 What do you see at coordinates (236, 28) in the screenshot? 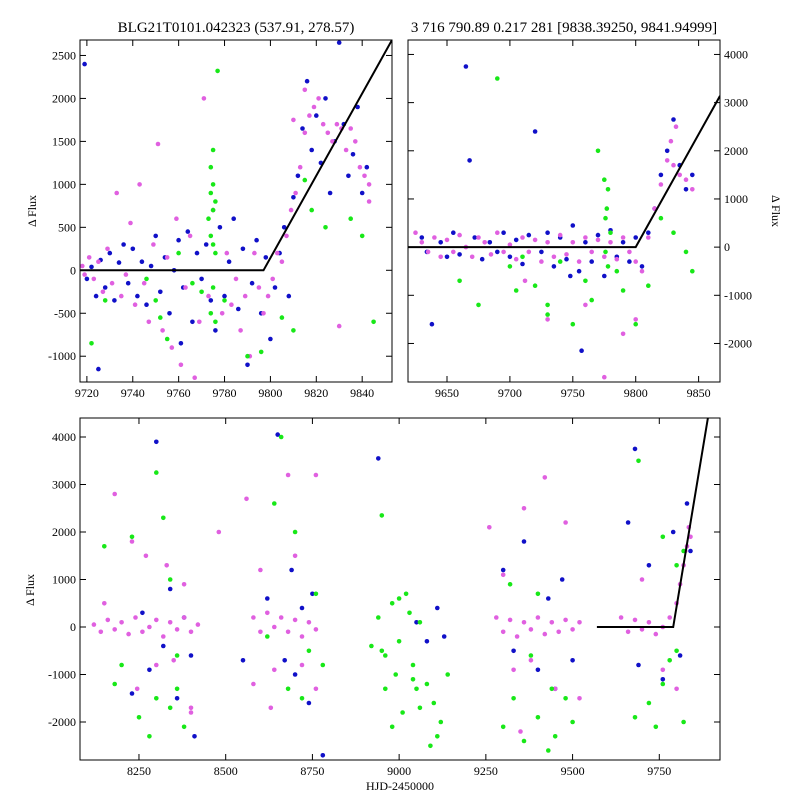
I see `panel-top-left-title: BLG21T0101.042323 (537.91, 278.57)` at bounding box center [236, 28].